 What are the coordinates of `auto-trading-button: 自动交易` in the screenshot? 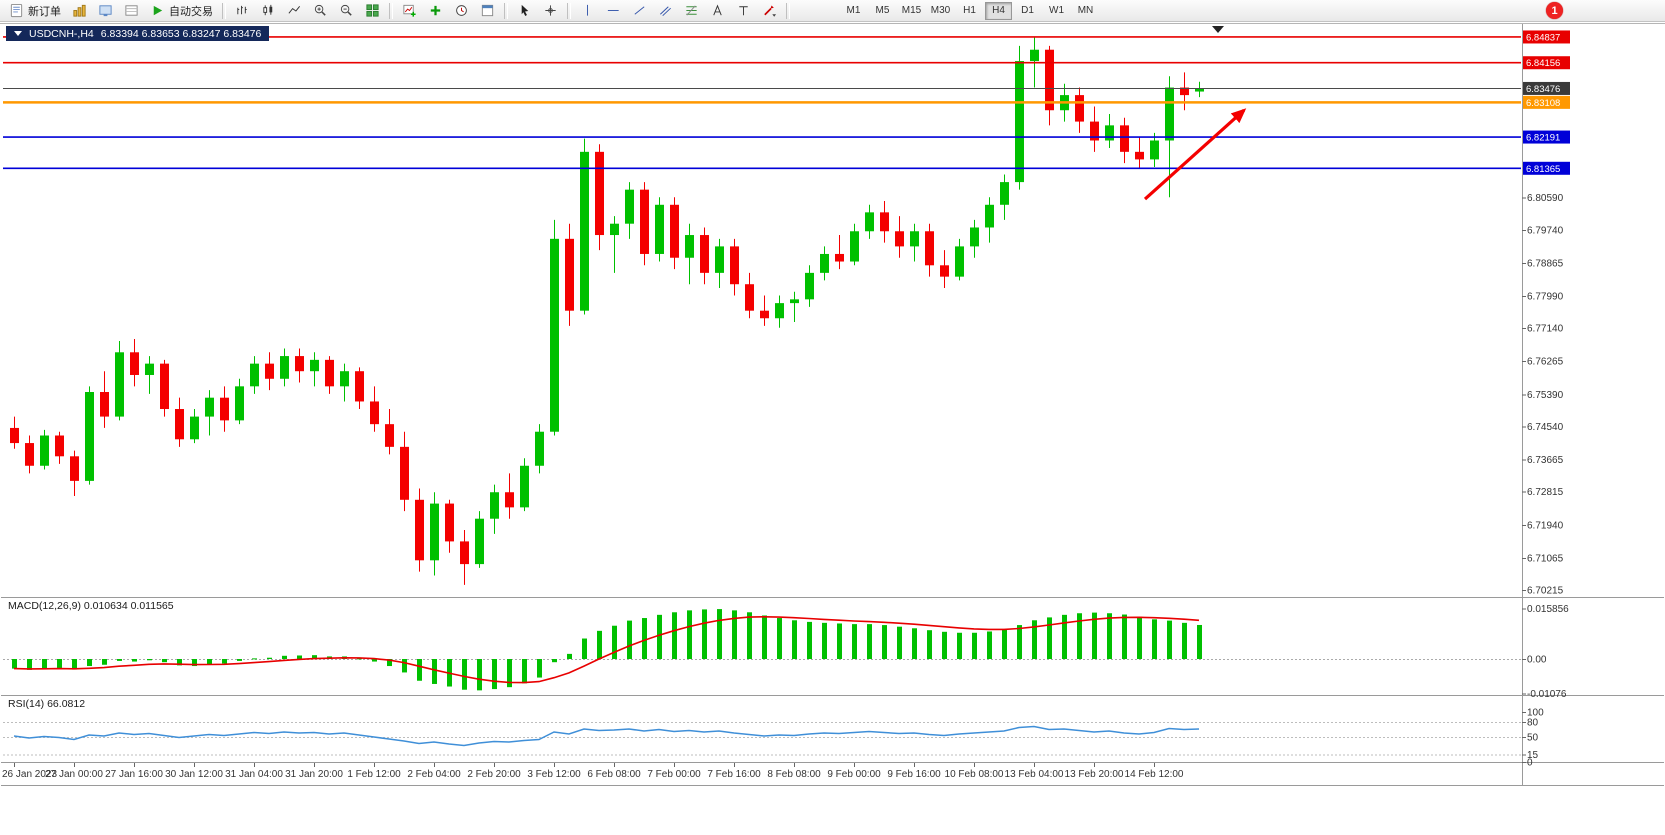 It's located at (181, 11).